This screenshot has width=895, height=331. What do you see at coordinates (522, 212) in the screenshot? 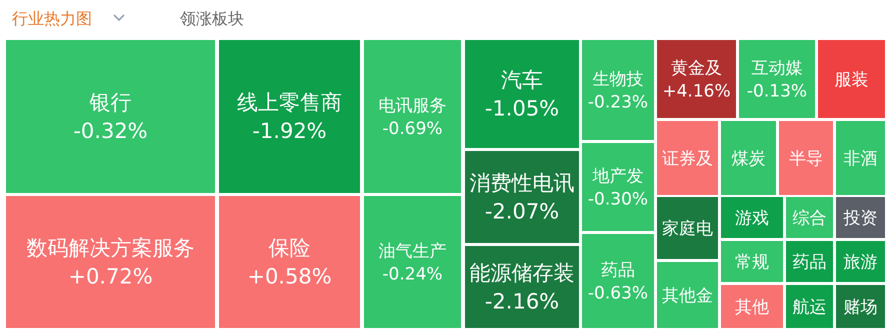
I see `data-label: -2.07%` at bounding box center [522, 212].